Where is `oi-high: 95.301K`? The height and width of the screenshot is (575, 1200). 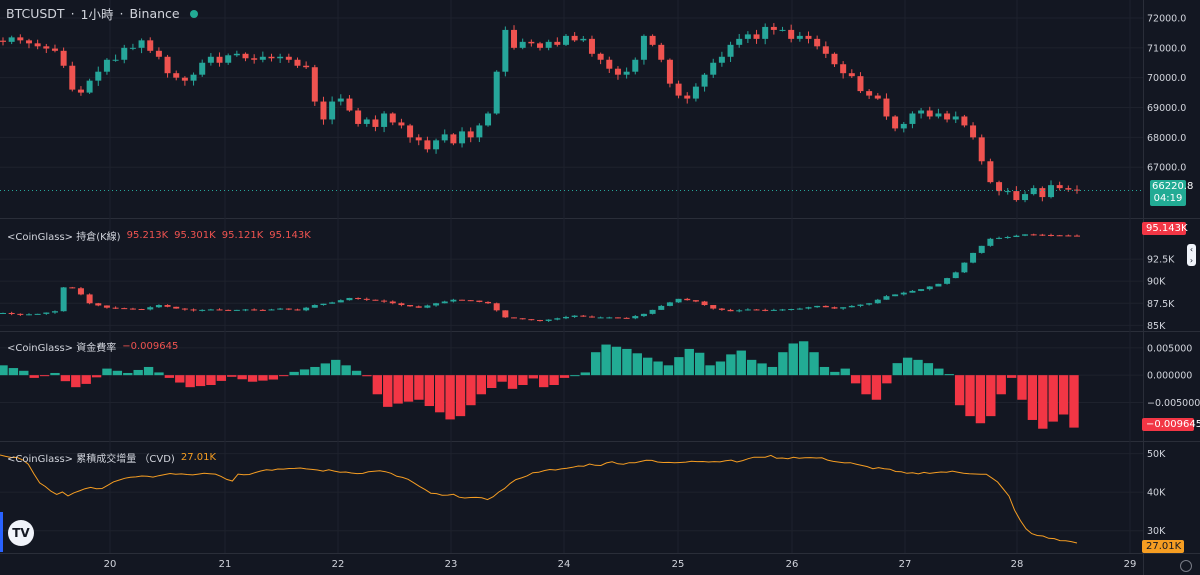 oi-high: 95.301K is located at coordinates (195, 235).